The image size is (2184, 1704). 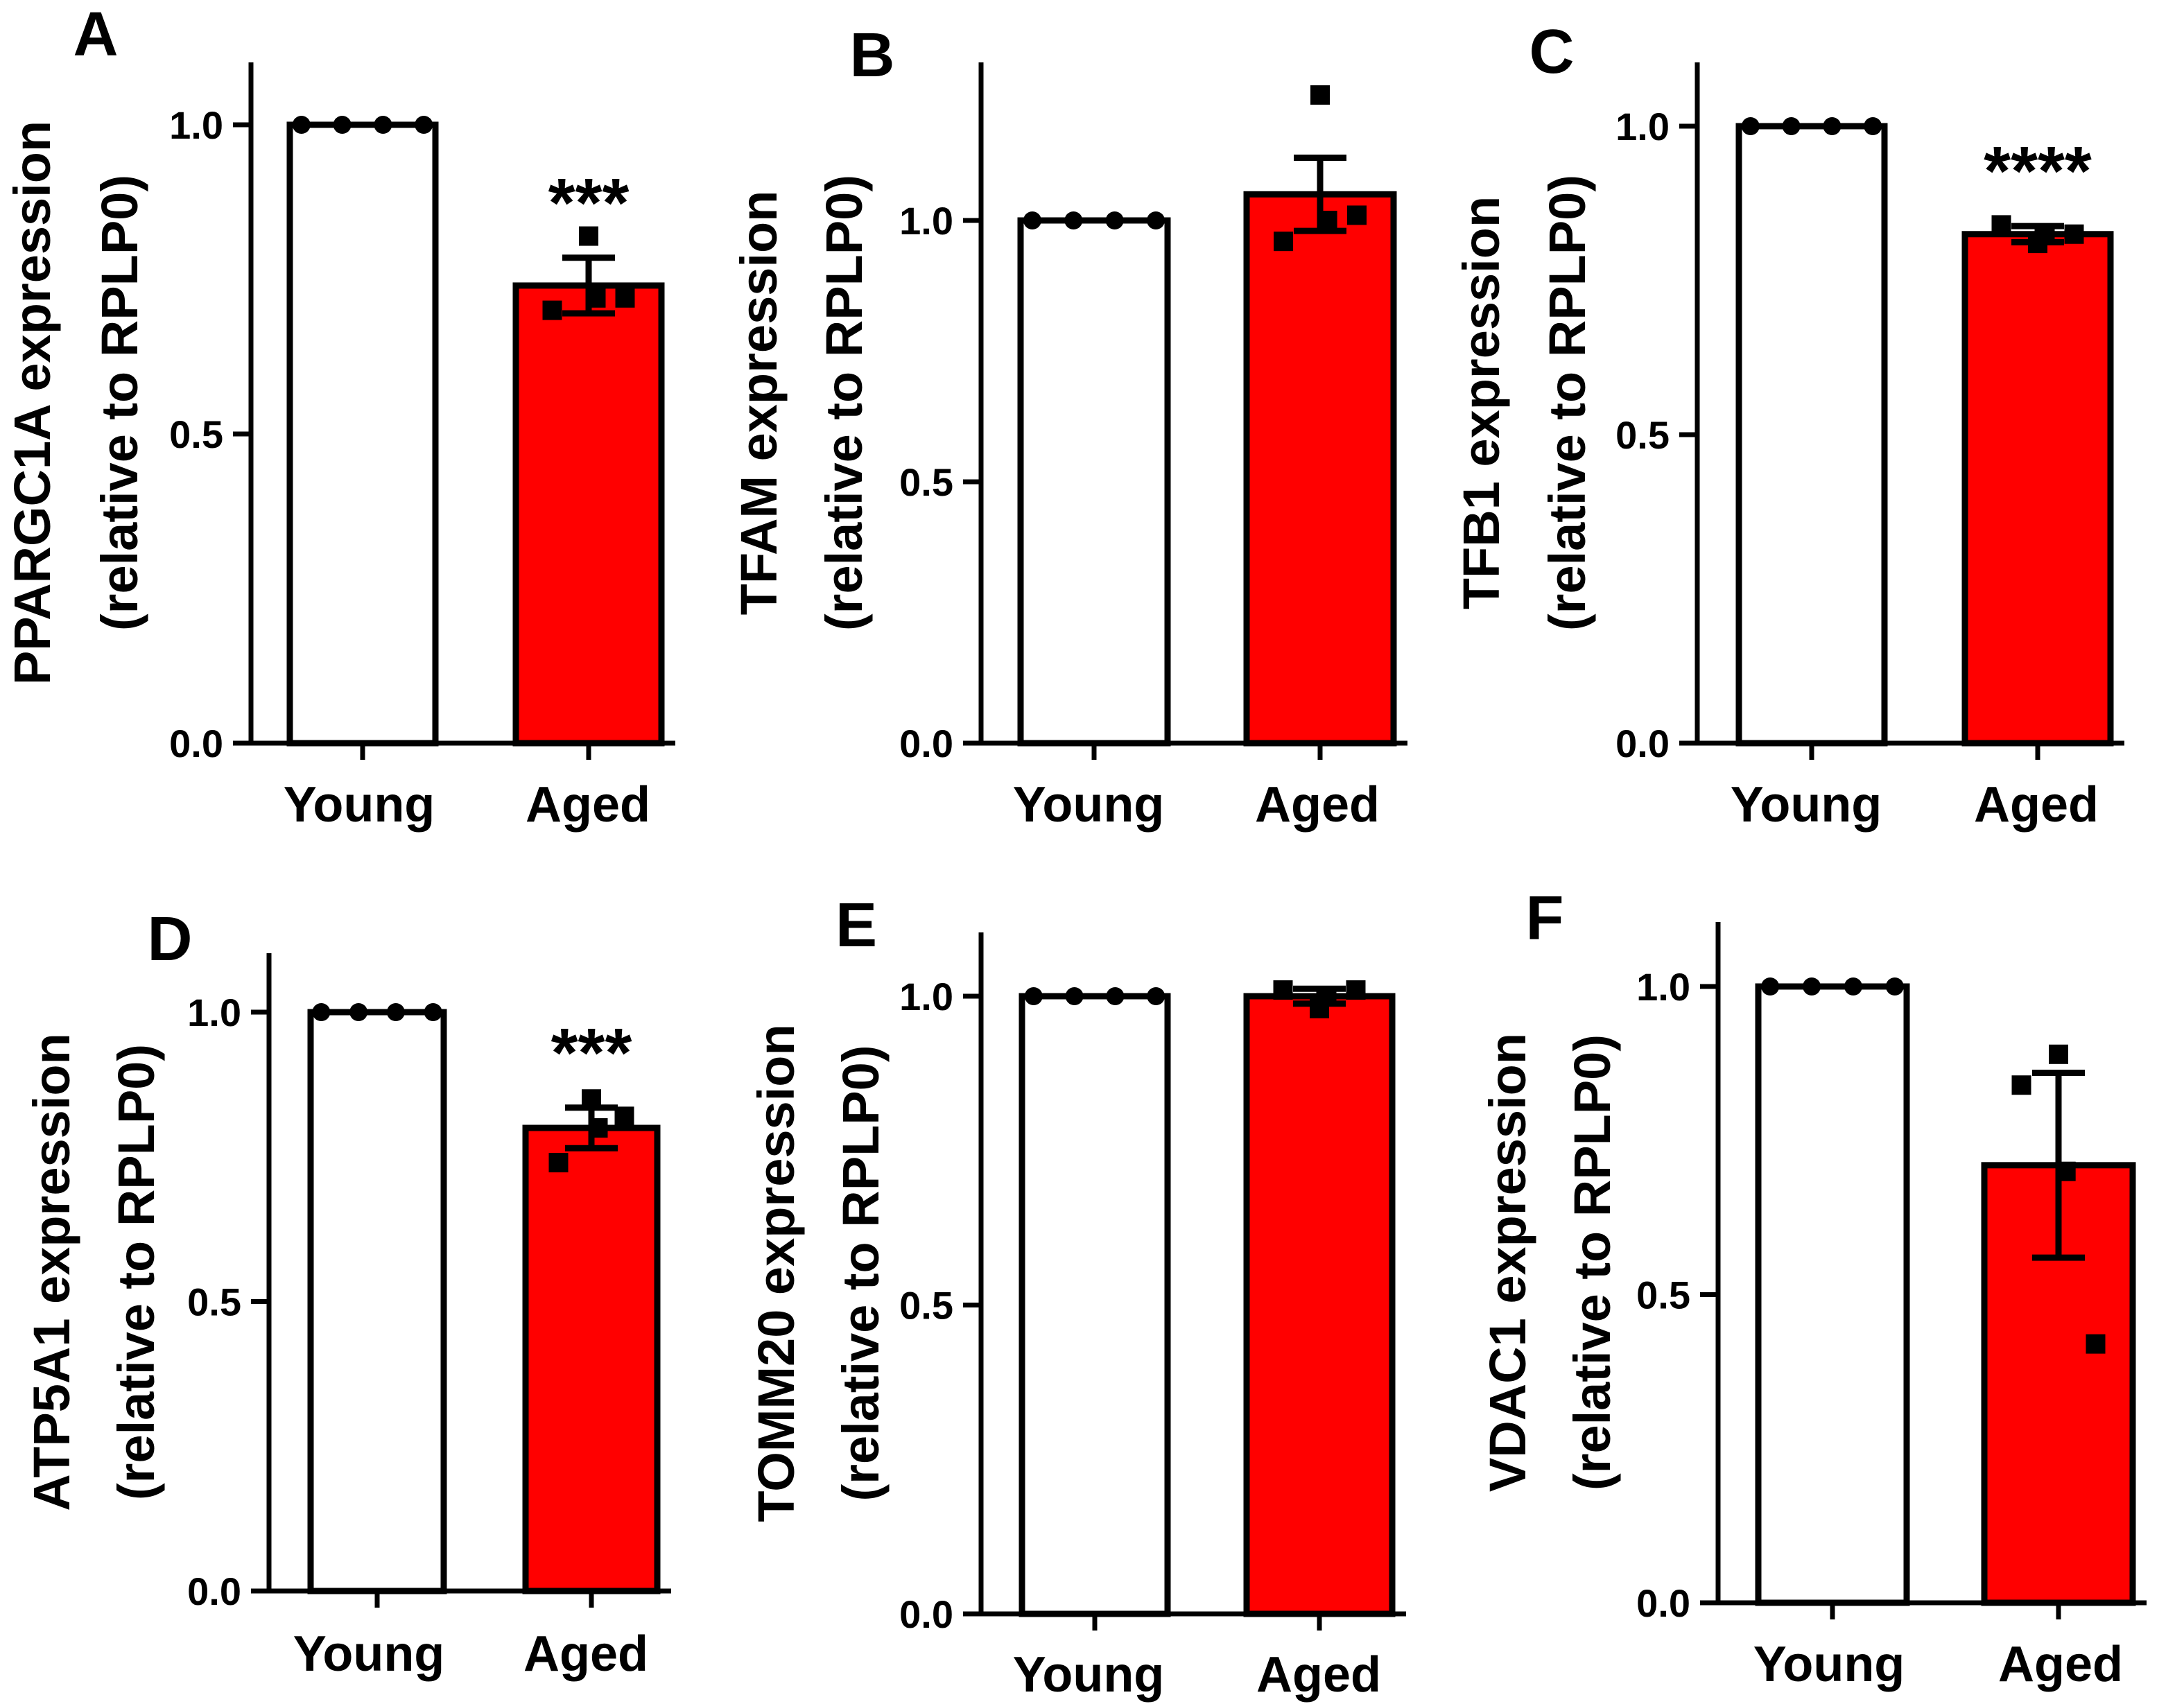 I want to click on bar-aged-d, so click(x=591, y=1359).